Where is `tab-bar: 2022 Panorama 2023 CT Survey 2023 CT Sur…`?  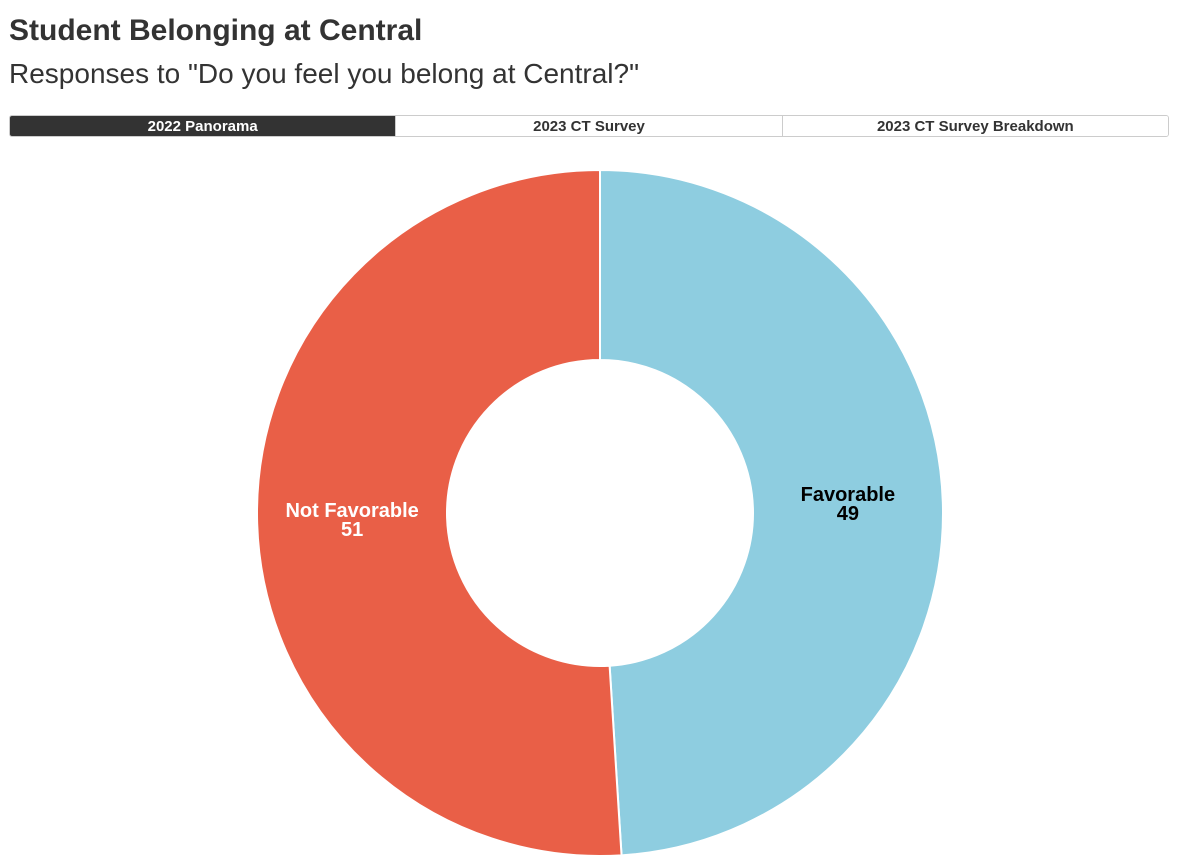
tab-bar: 2022 Panorama 2023 CT Survey 2023 CT Sur… is located at coordinates (589, 126).